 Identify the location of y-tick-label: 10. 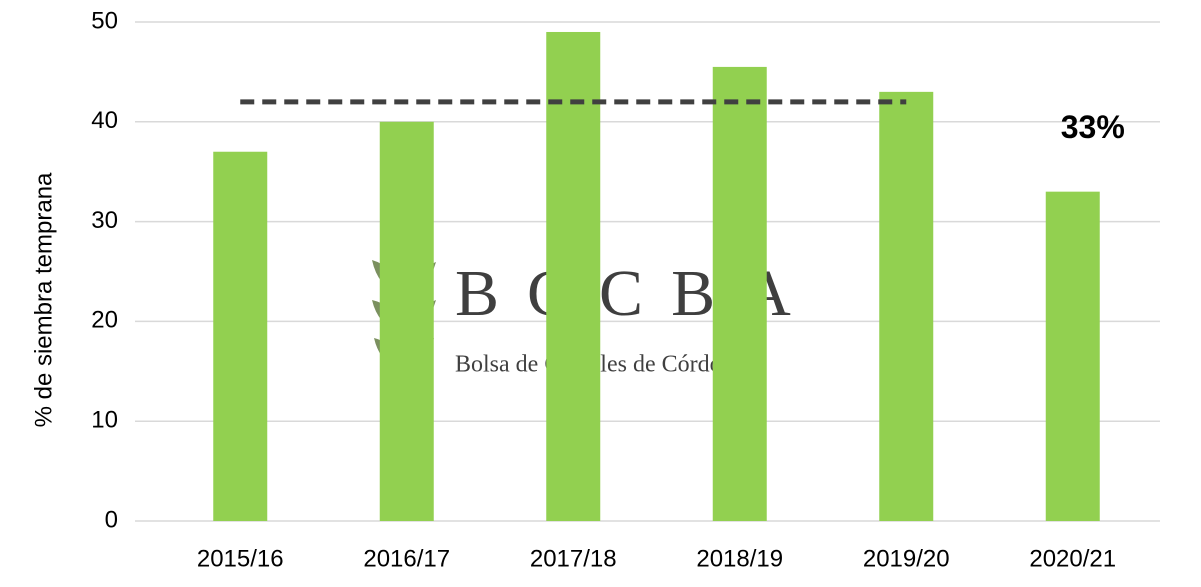
(104, 420).